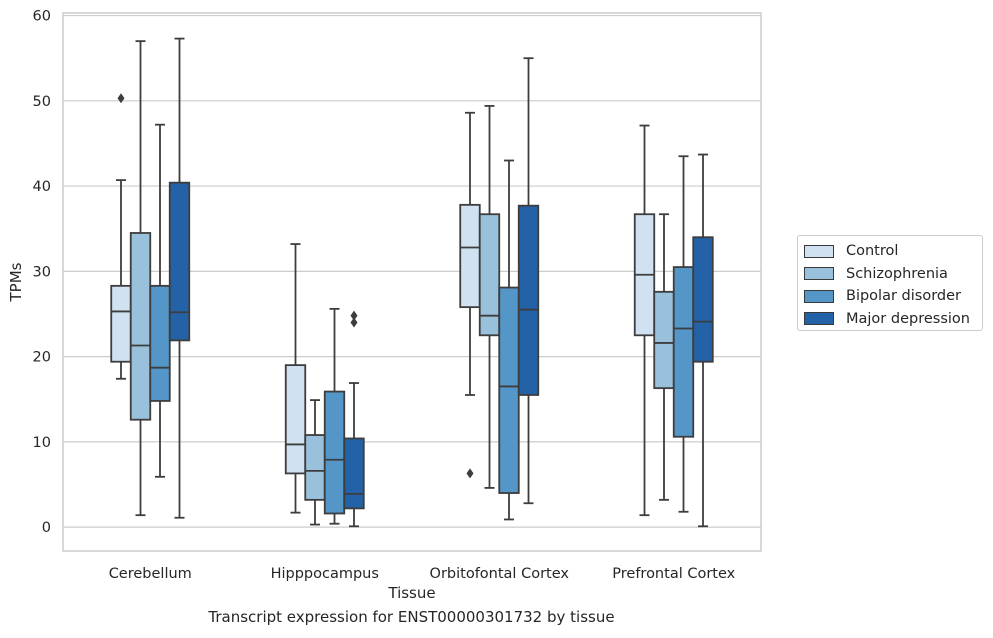  What do you see at coordinates (42, 102) in the screenshot?
I see `y-tick-label-50: 50` at bounding box center [42, 102].